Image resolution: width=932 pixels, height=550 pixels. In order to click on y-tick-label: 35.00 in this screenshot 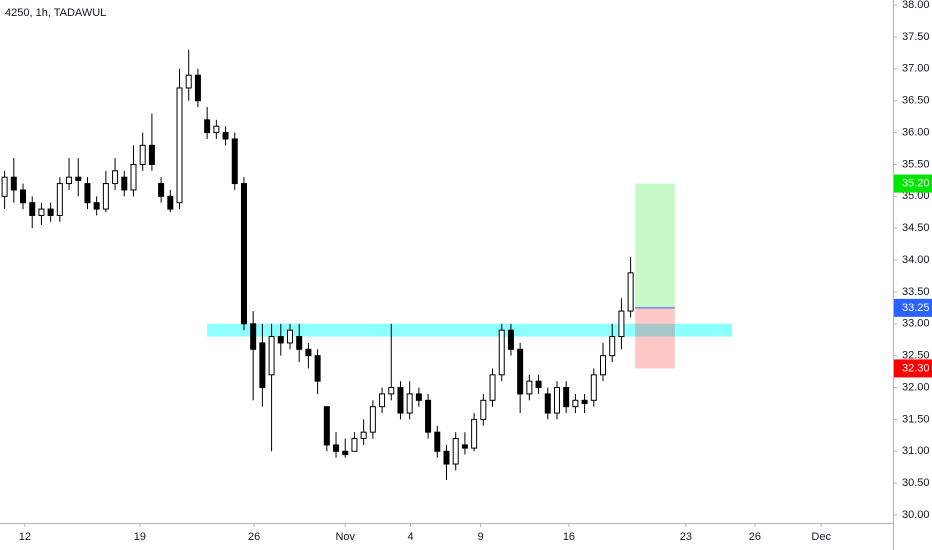, I will do `click(916, 196)`.